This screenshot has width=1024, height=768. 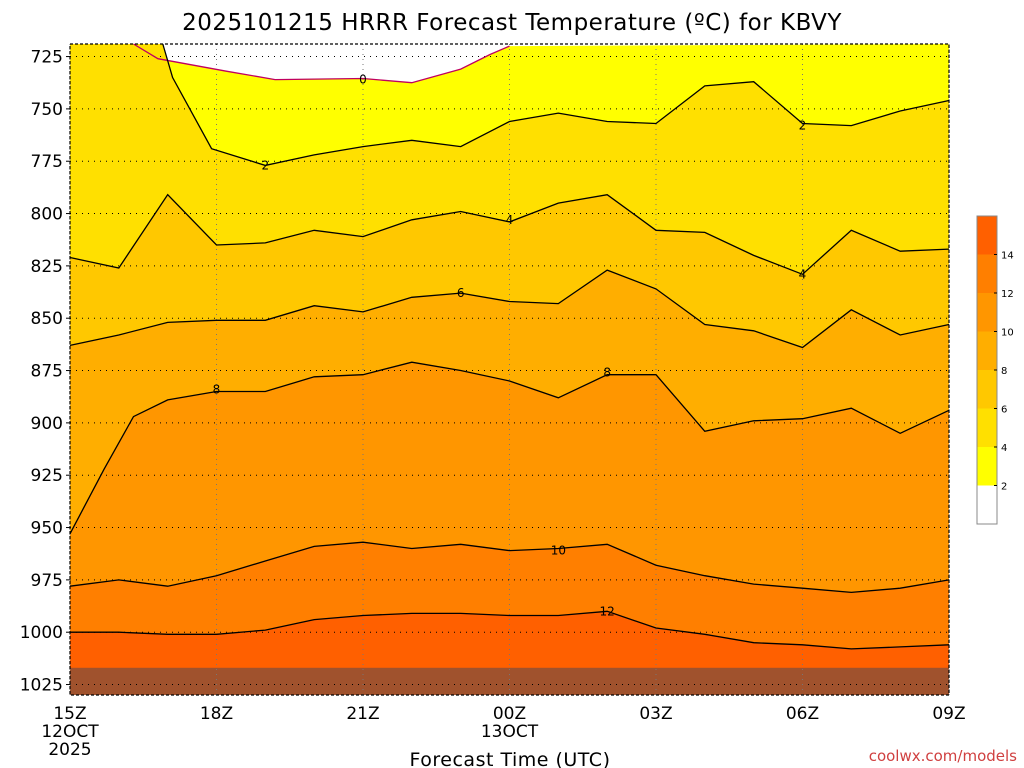 What do you see at coordinates (509, 714) in the screenshot?
I see `x-tick-label: 00Z` at bounding box center [509, 714].